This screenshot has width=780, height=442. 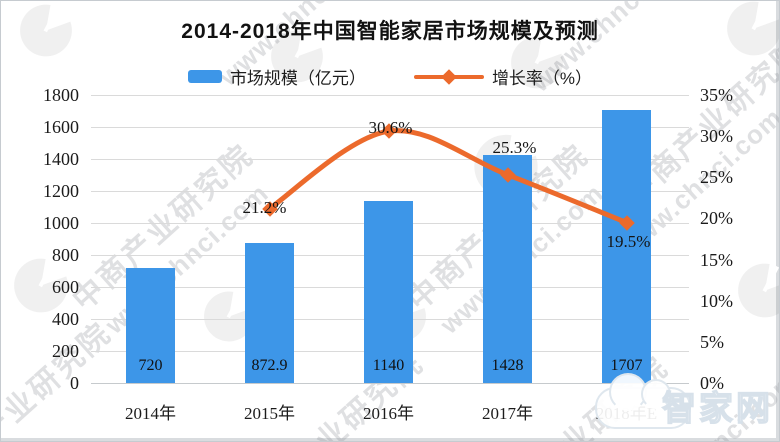 What do you see at coordinates (61, 191) in the screenshot?
I see `y-axis-tick-label: 1200` at bounding box center [61, 191].